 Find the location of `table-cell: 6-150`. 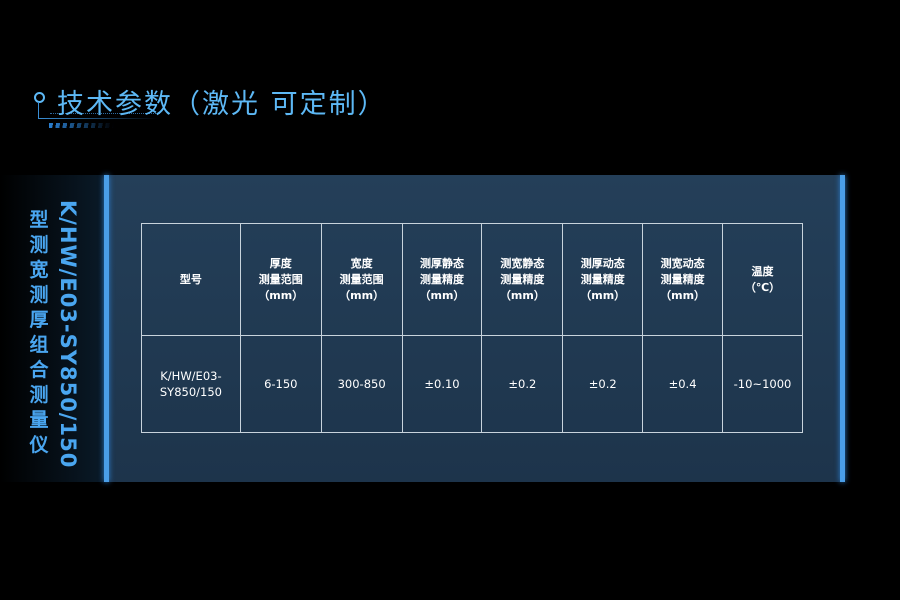

table-cell: 6-150 is located at coordinates (280, 384).